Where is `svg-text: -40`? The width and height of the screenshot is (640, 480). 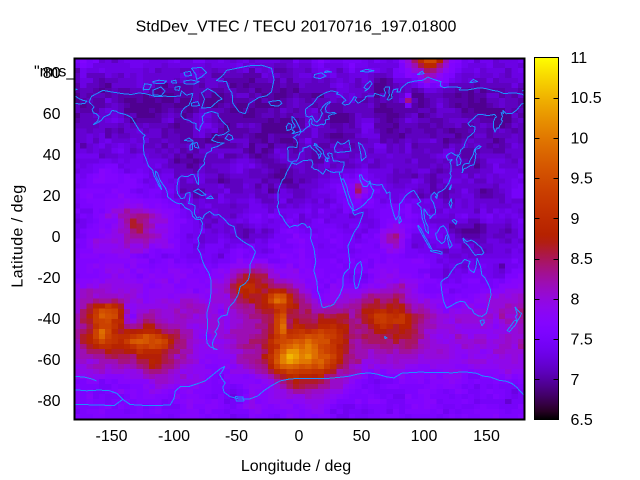
svg-text: -40 is located at coordinates (48, 319).